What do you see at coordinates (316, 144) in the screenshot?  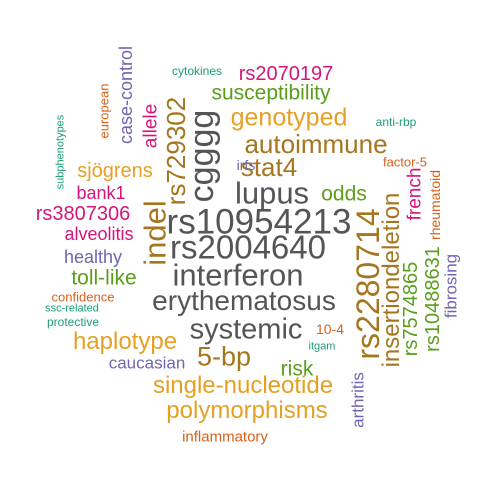 I see `word-autoimmune: autoimmune` at bounding box center [316, 144].